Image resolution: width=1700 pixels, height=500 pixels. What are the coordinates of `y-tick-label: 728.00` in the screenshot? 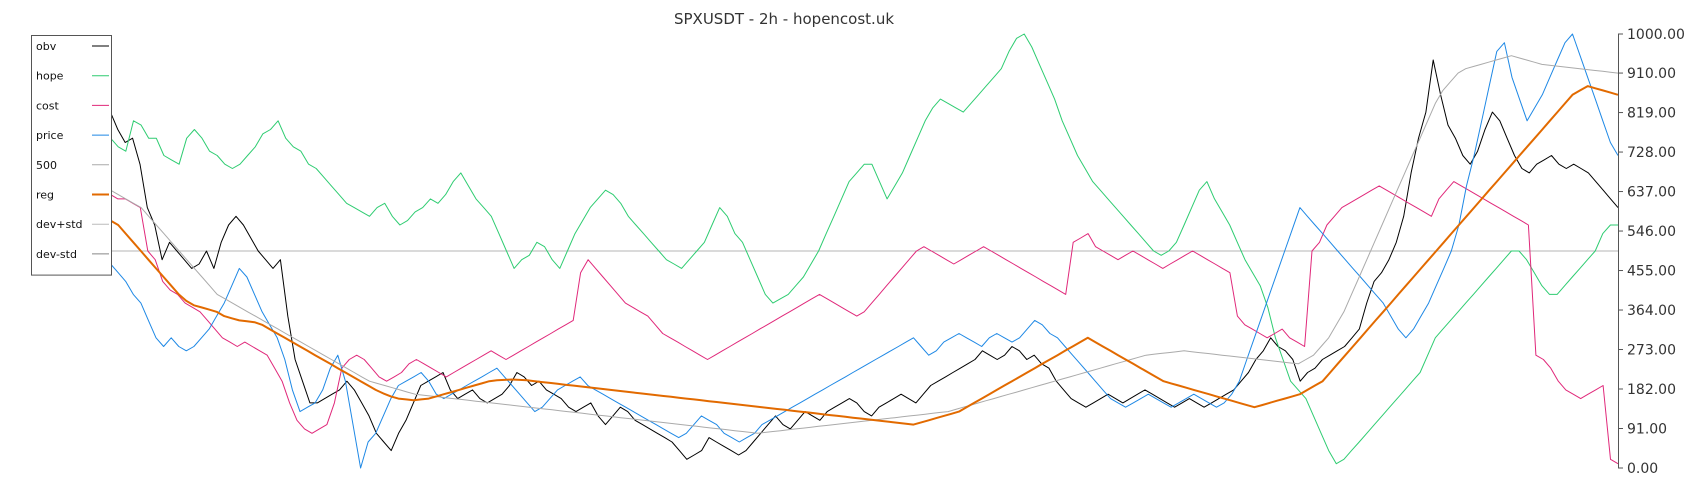 It's located at (1651, 153).